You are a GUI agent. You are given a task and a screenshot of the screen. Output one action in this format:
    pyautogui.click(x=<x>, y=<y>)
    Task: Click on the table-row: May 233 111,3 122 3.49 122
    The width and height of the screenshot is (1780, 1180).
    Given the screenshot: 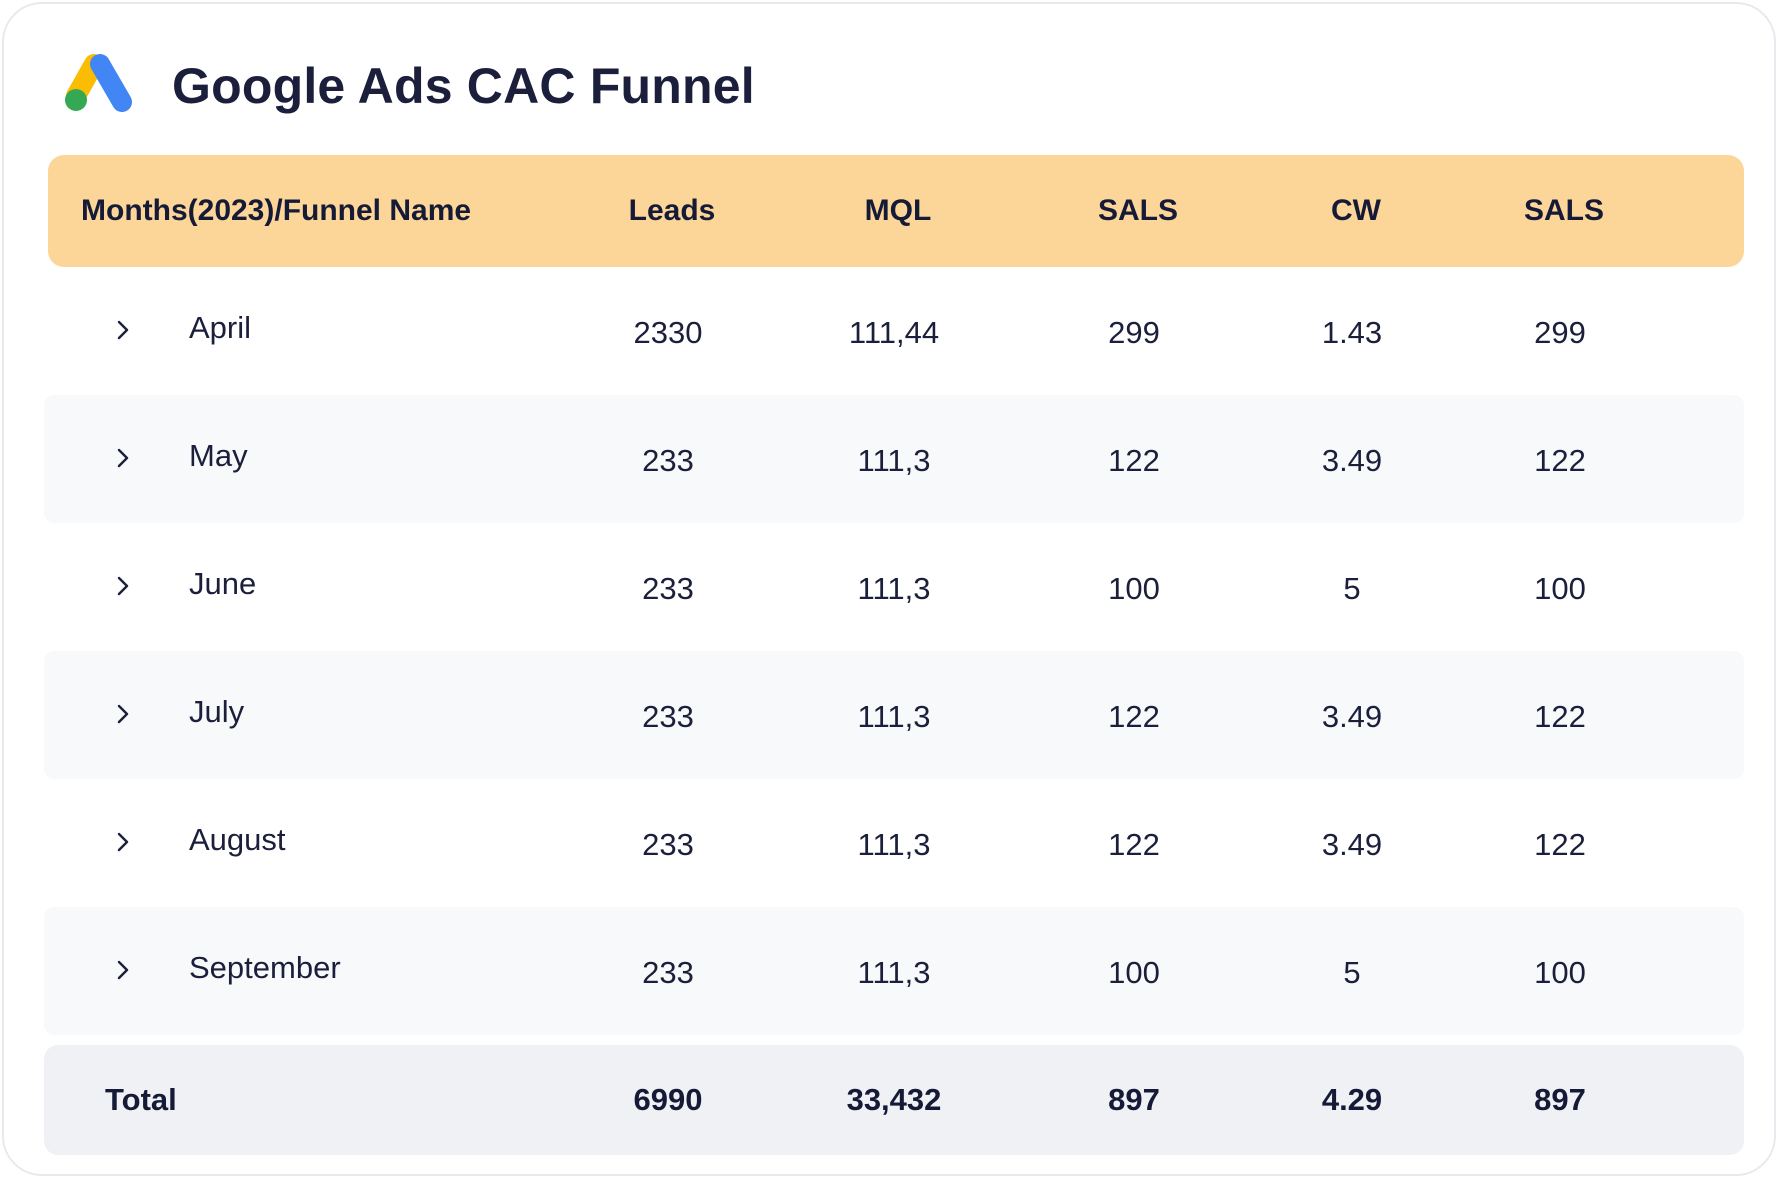 What is the action you would take?
    pyautogui.click(x=894, y=459)
    